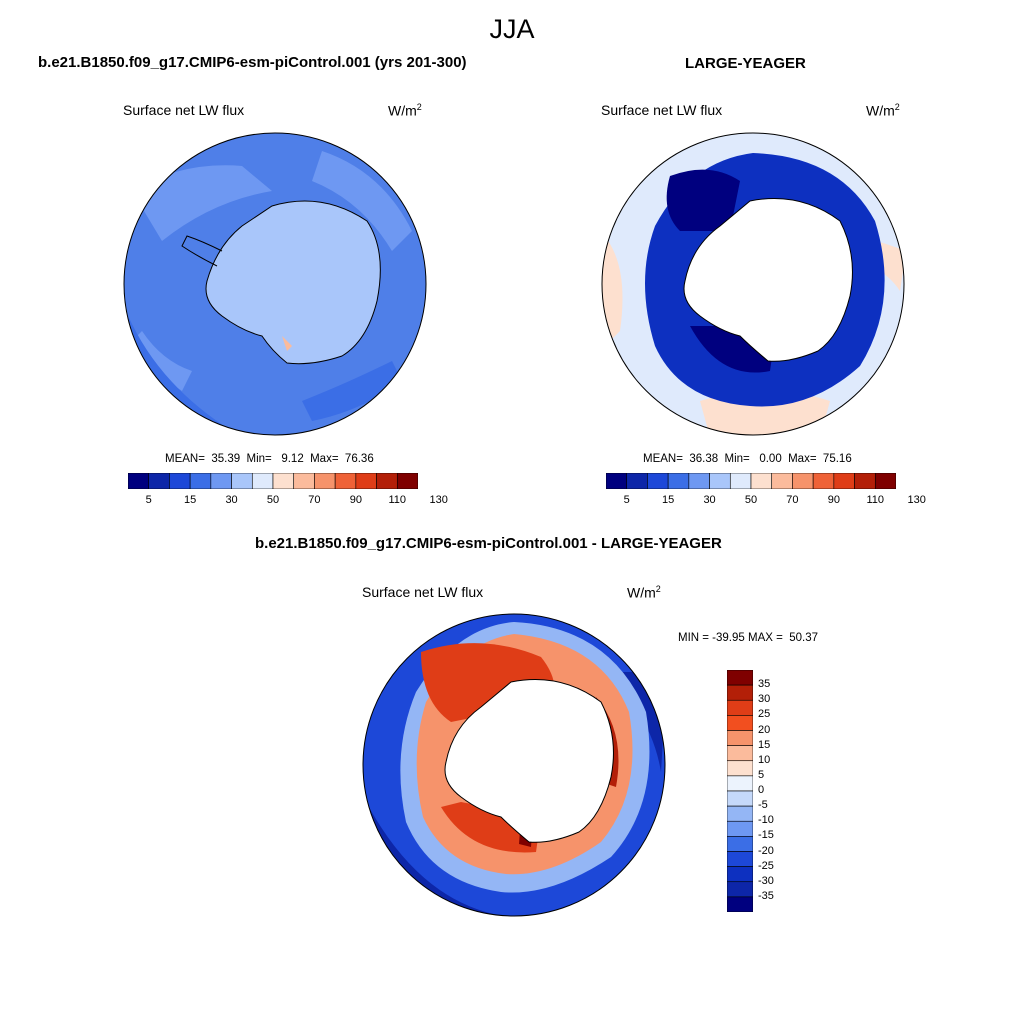 This screenshot has width=1024, height=1024. Describe the element at coordinates (764, 714) in the screenshot. I see `colorbar-tick-label: 25` at that location.